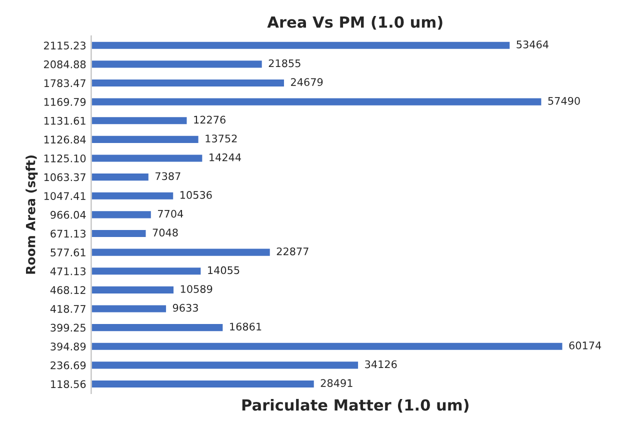 Image resolution: width=629 pixels, height=423 pixels. Describe the element at coordinates (564, 100) in the screenshot. I see `data-label: 57490` at that location.